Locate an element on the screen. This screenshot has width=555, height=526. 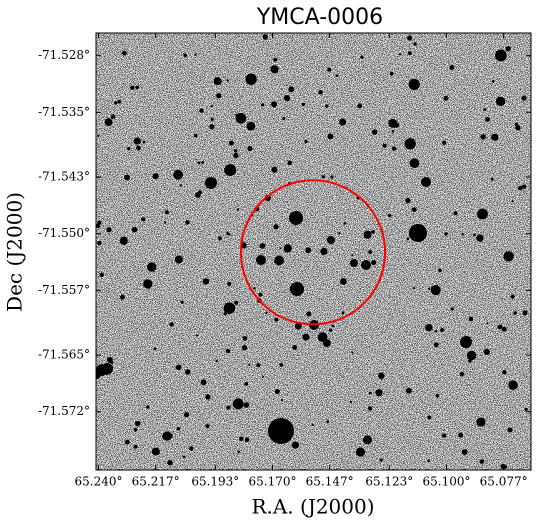
x-tick-label: 65.147° is located at coordinates (330, 482).